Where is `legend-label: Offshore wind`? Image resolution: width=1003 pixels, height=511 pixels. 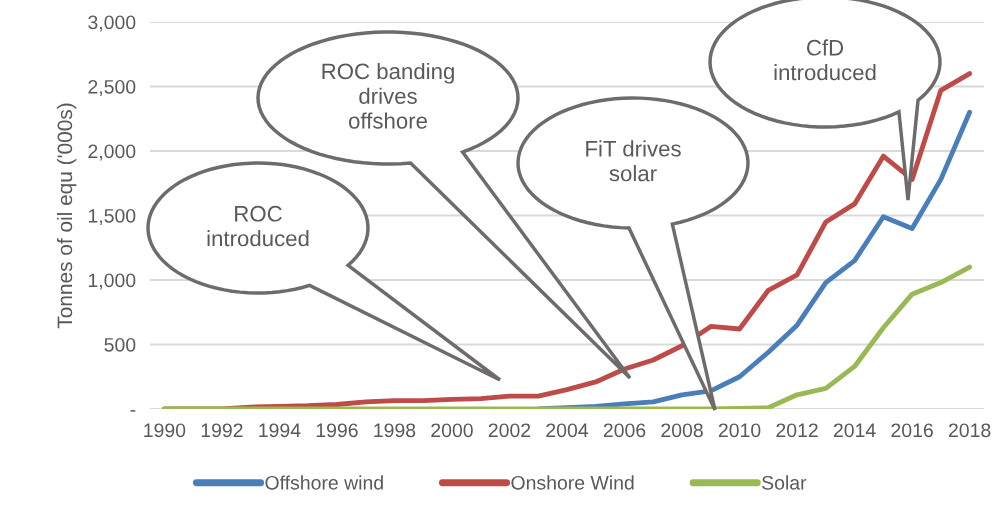 legend-label: Offshore wind is located at coordinates (324, 482).